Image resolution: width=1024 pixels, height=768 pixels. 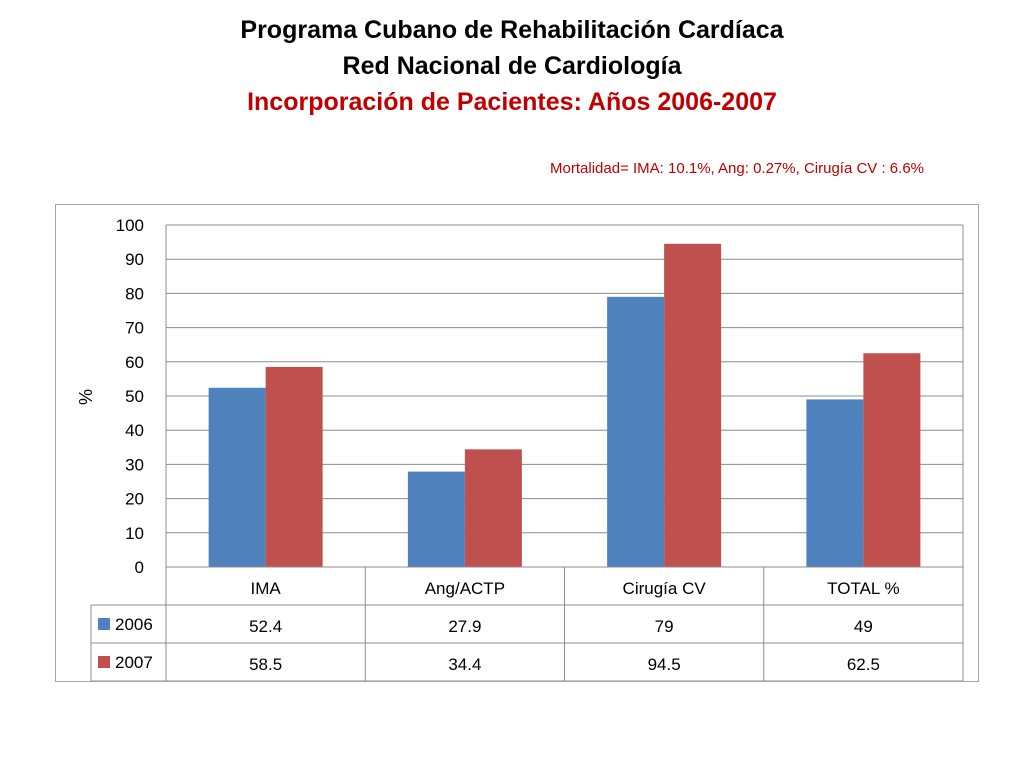 I want to click on y-tick-label: 50, so click(x=134, y=396).